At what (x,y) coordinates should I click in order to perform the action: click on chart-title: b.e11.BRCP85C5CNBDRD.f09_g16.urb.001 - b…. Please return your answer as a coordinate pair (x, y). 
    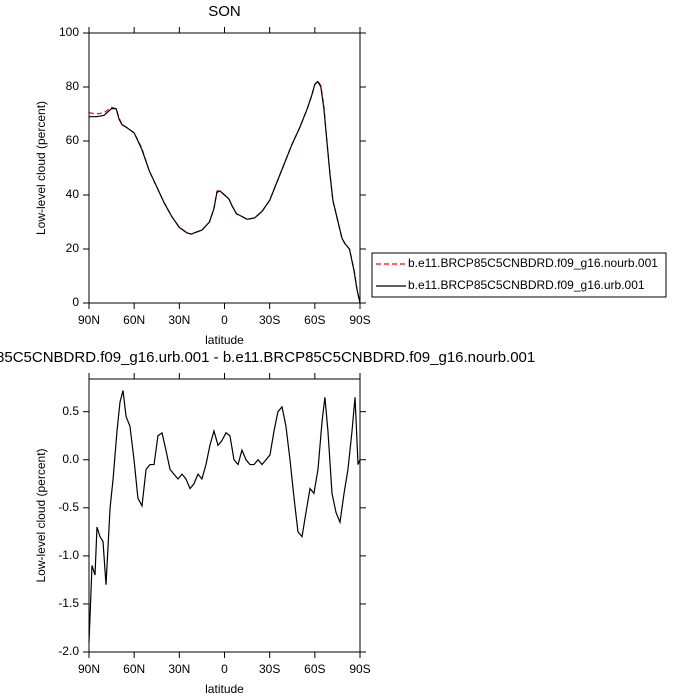
    Looking at the image, I should click on (267, 357).